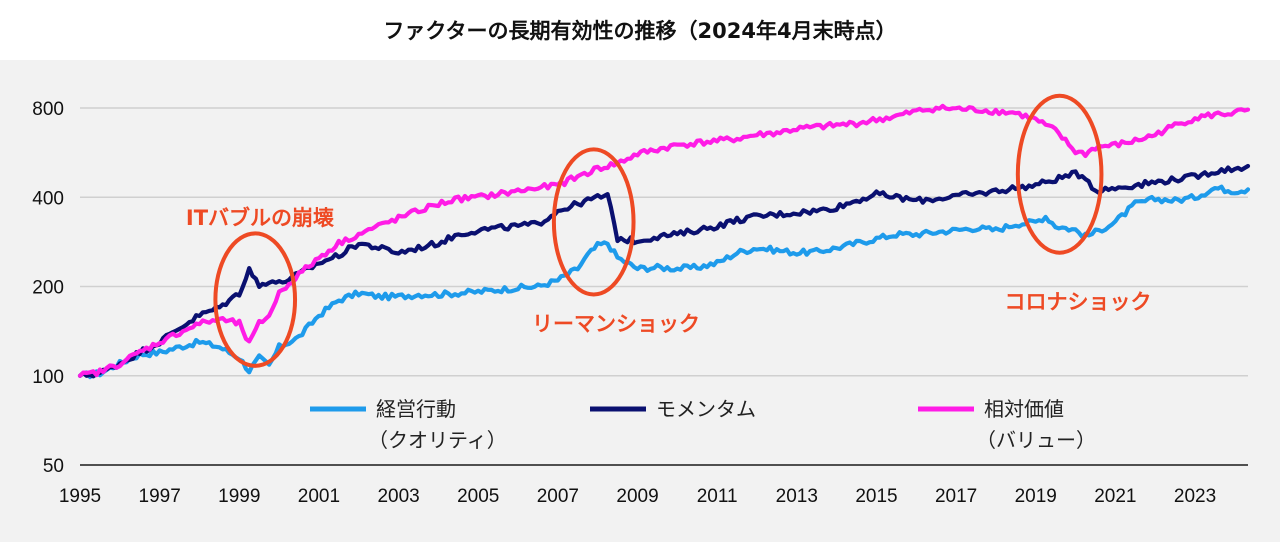  What do you see at coordinates (703, 424) in the screenshot?
I see `legend: 経営行動 （クオリティ） モメンタム 相対価値 （バリュー）` at bounding box center [703, 424].